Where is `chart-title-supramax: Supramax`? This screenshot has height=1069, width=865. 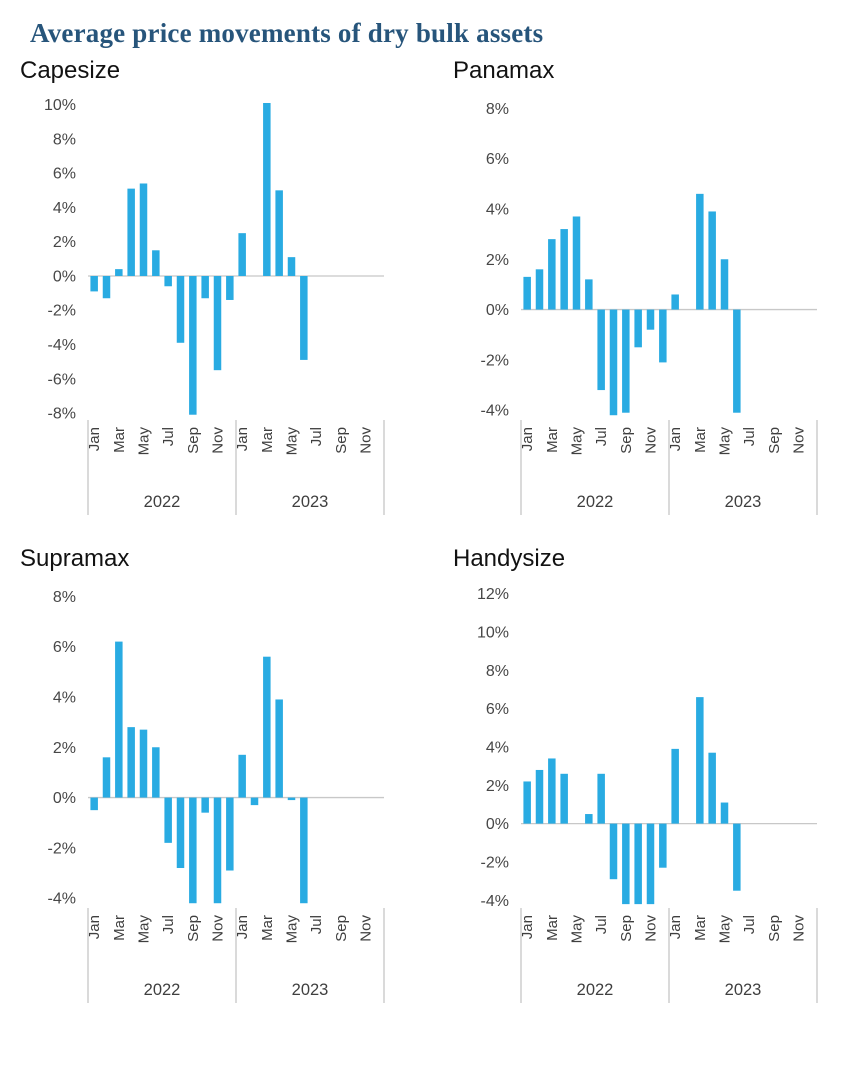
chart-title-supramax: Supramax is located at coordinates (75, 558).